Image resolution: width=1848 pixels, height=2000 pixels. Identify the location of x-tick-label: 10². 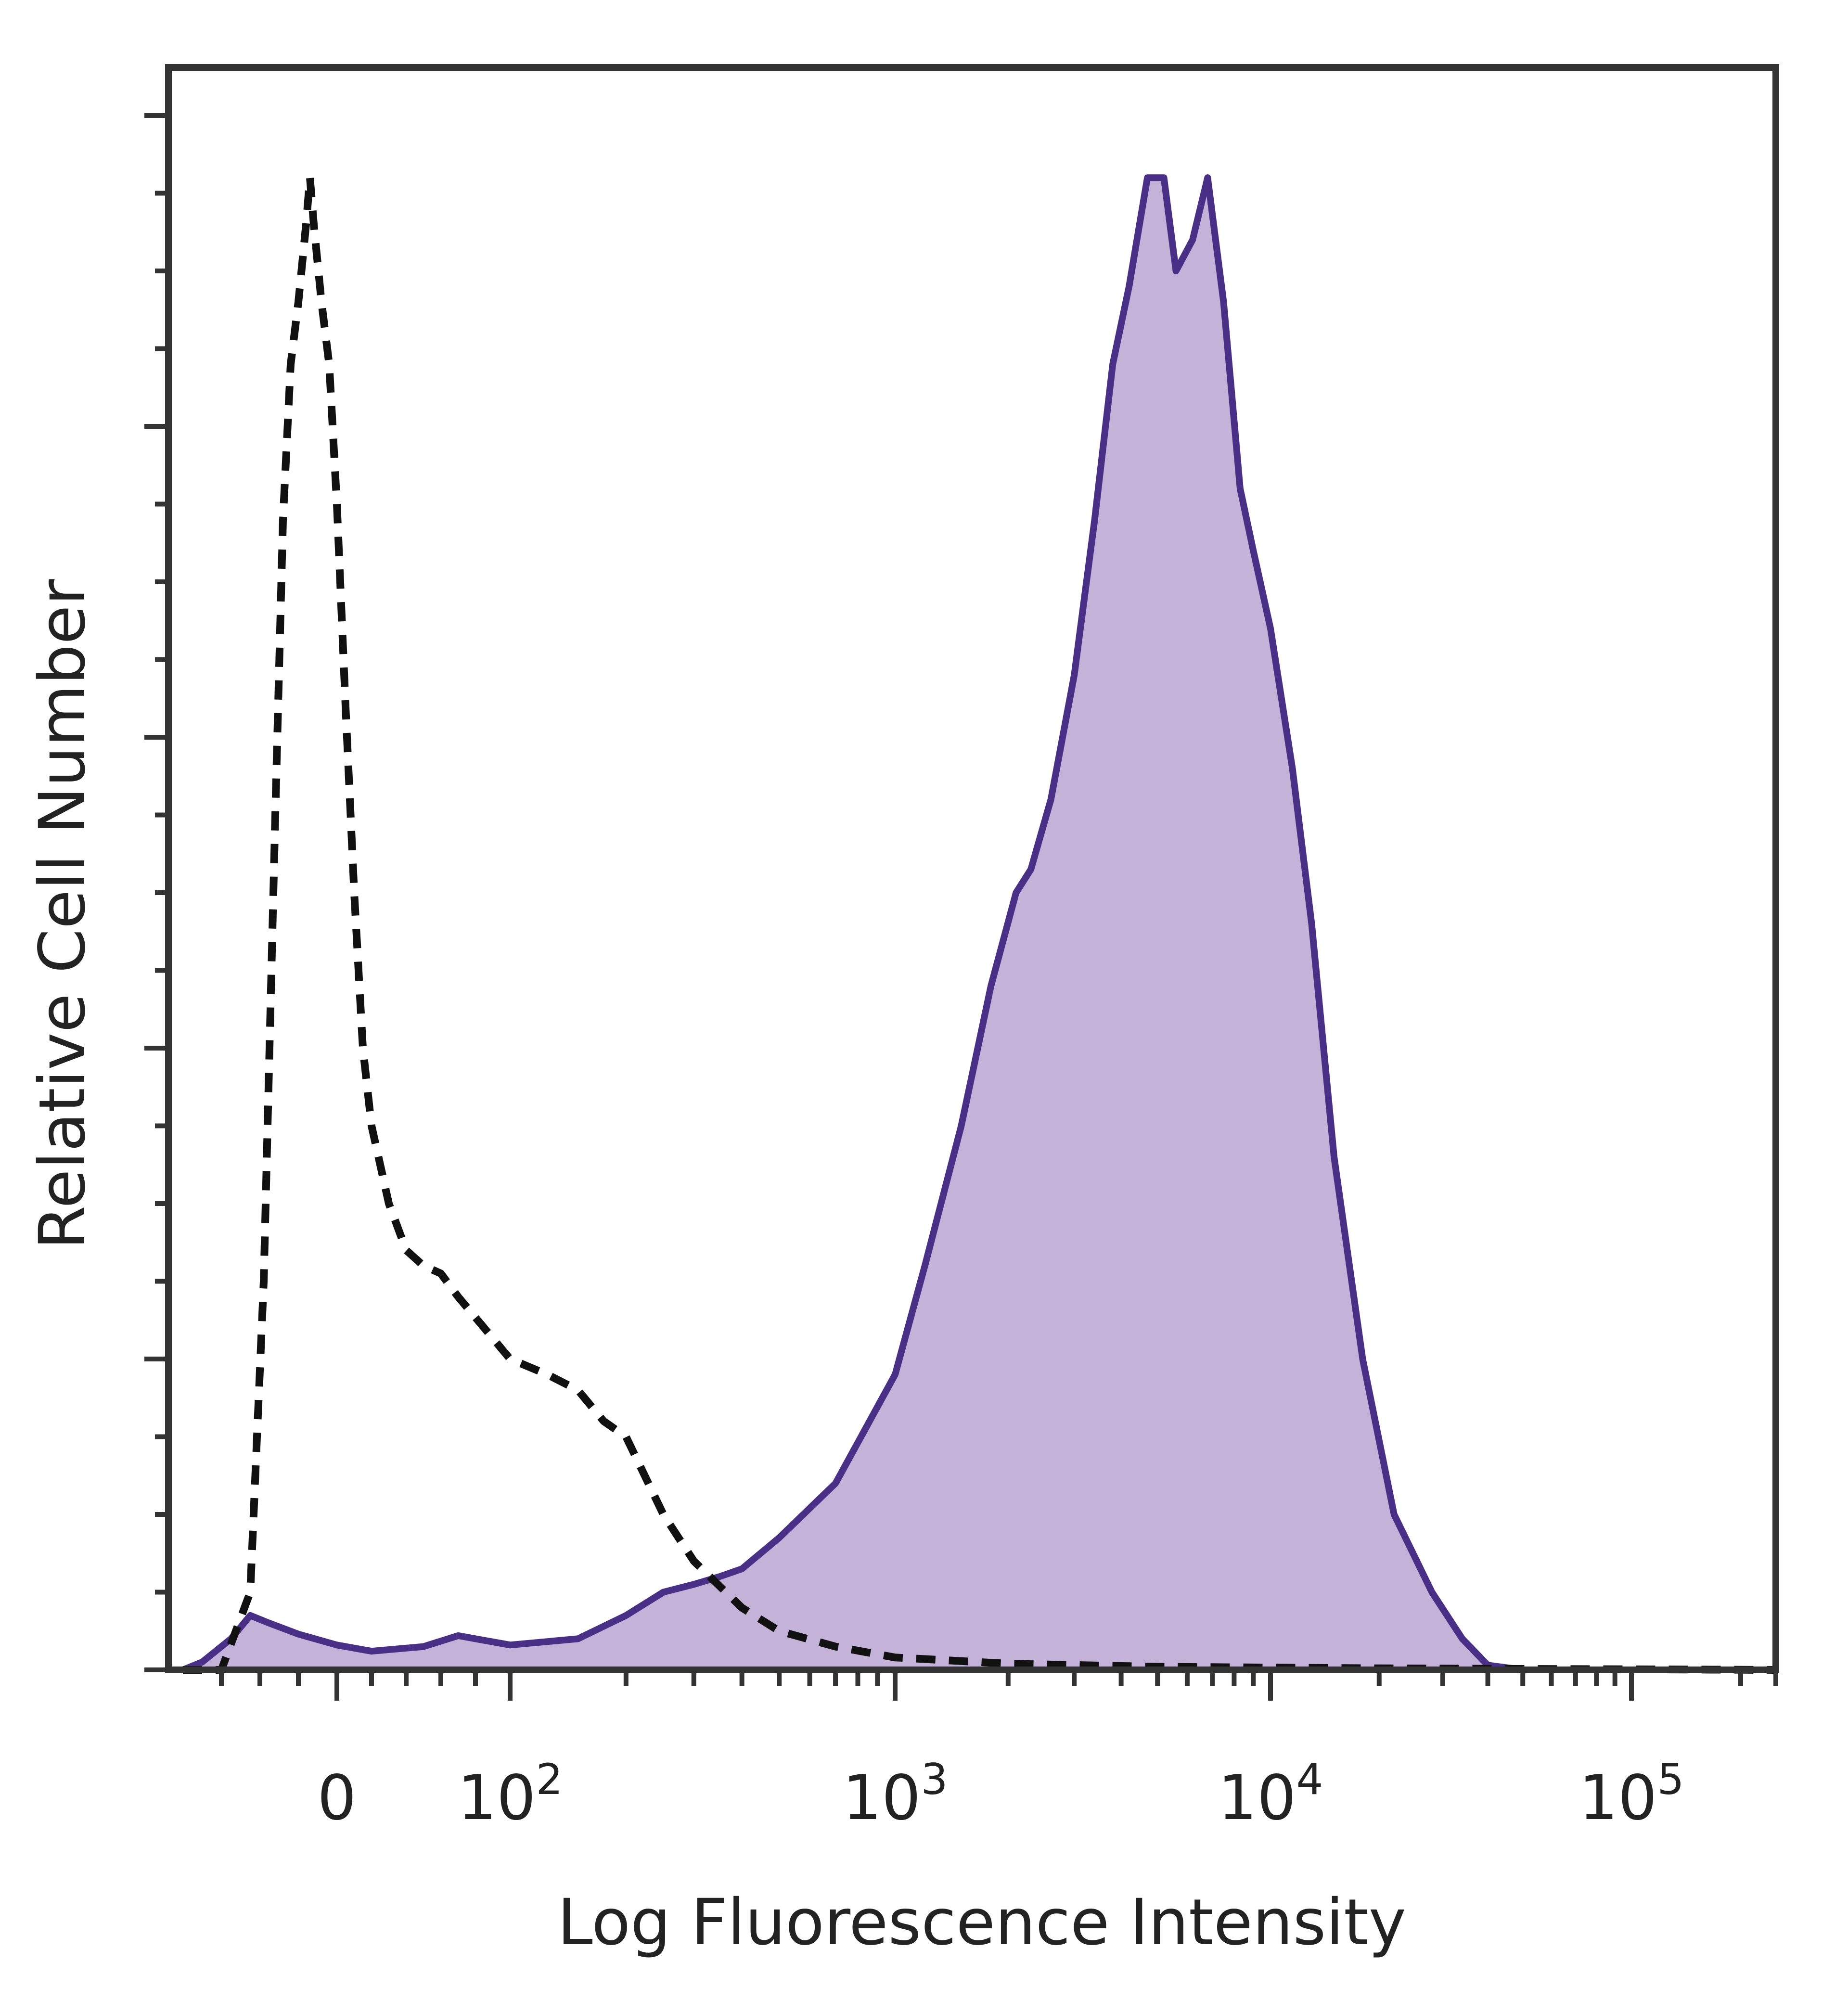
(510, 1794).